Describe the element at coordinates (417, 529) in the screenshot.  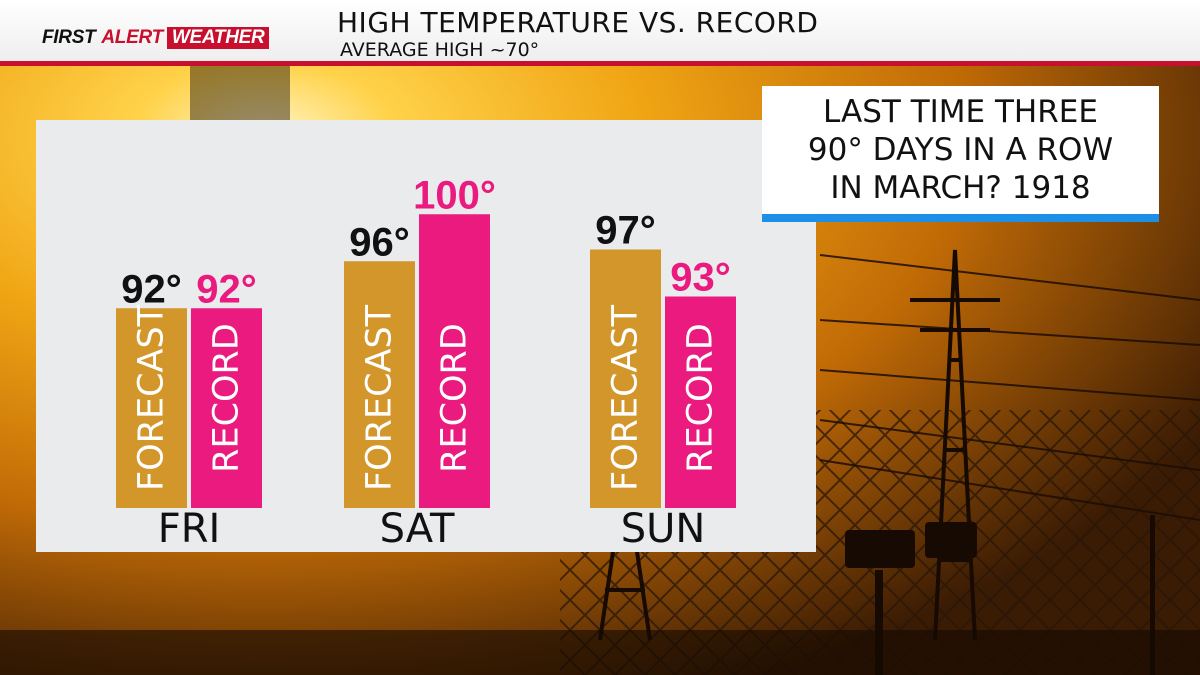
I see `category-label-sat: SAT` at that location.